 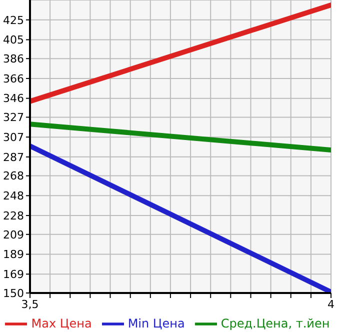 What do you see at coordinates (13, 235) in the screenshot?
I see `y-tick-label: 209` at bounding box center [13, 235].